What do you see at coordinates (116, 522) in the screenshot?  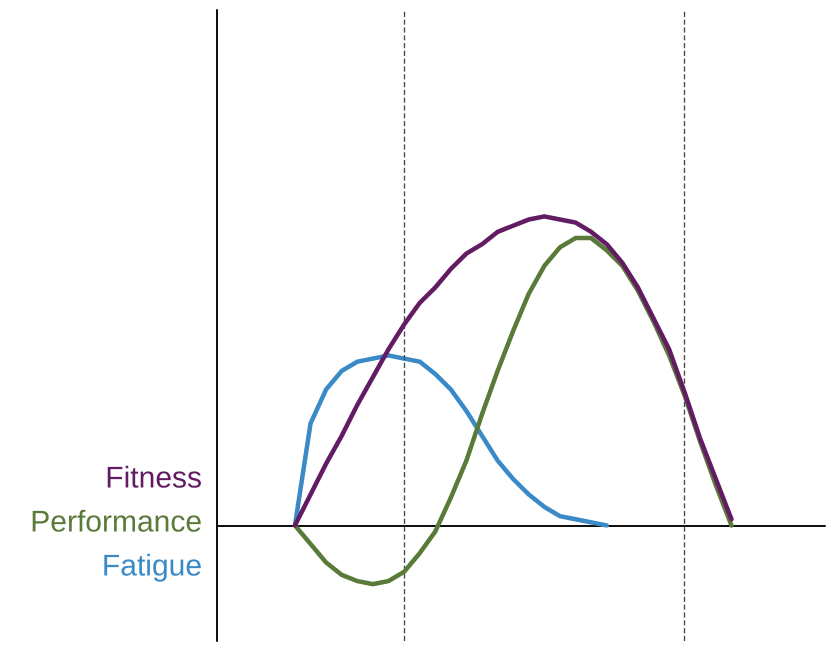 I see `text: Performance` at bounding box center [116, 522].